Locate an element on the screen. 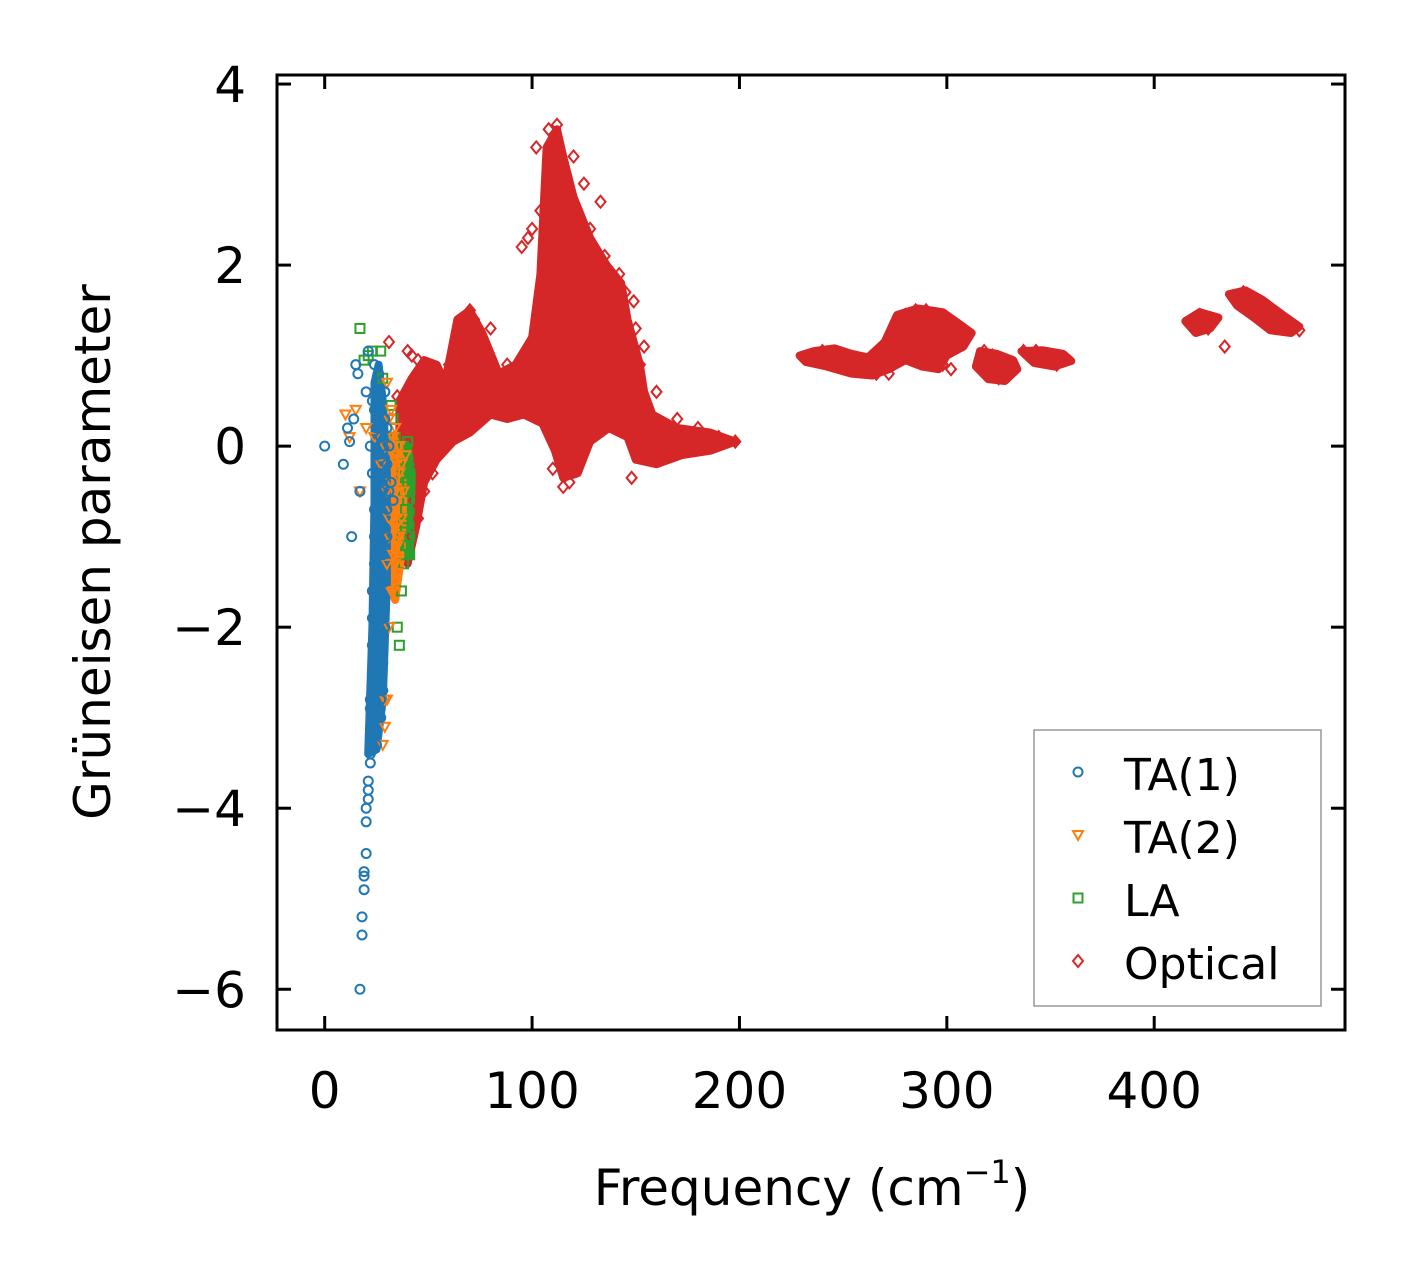 Image resolution: width=1406 pixels, height=1284 pixels. x-tick-label-200: 200 is located at coordinates (739, 1091).